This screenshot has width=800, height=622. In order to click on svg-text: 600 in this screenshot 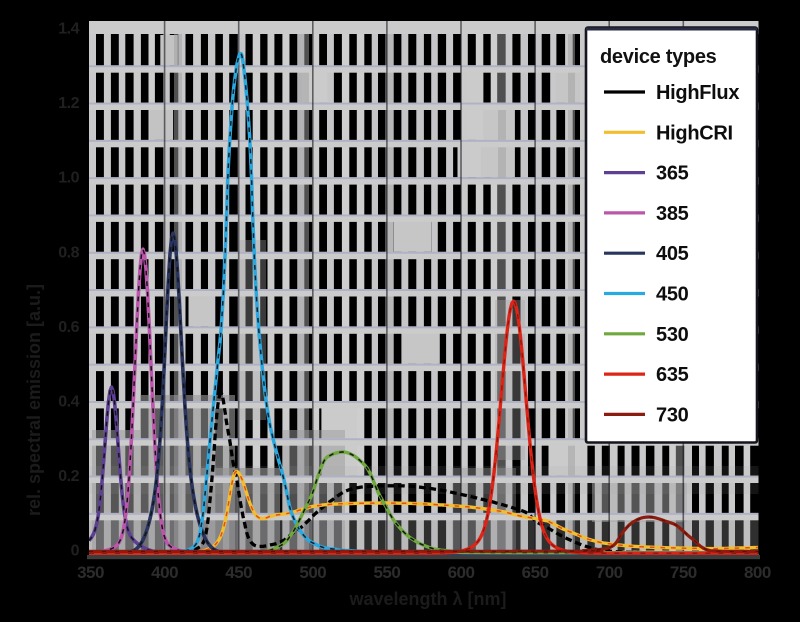, I will do `click(461, 572)`.